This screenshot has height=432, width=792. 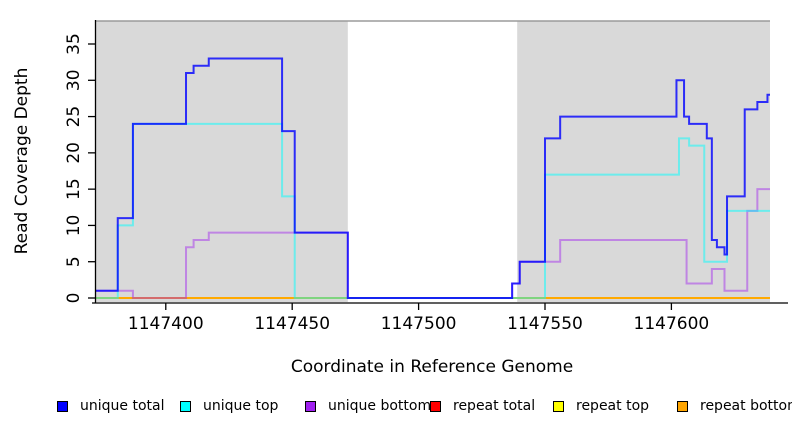 I want to click on legend-item-repeat-total: repeat total, so click(x=482, y=406).